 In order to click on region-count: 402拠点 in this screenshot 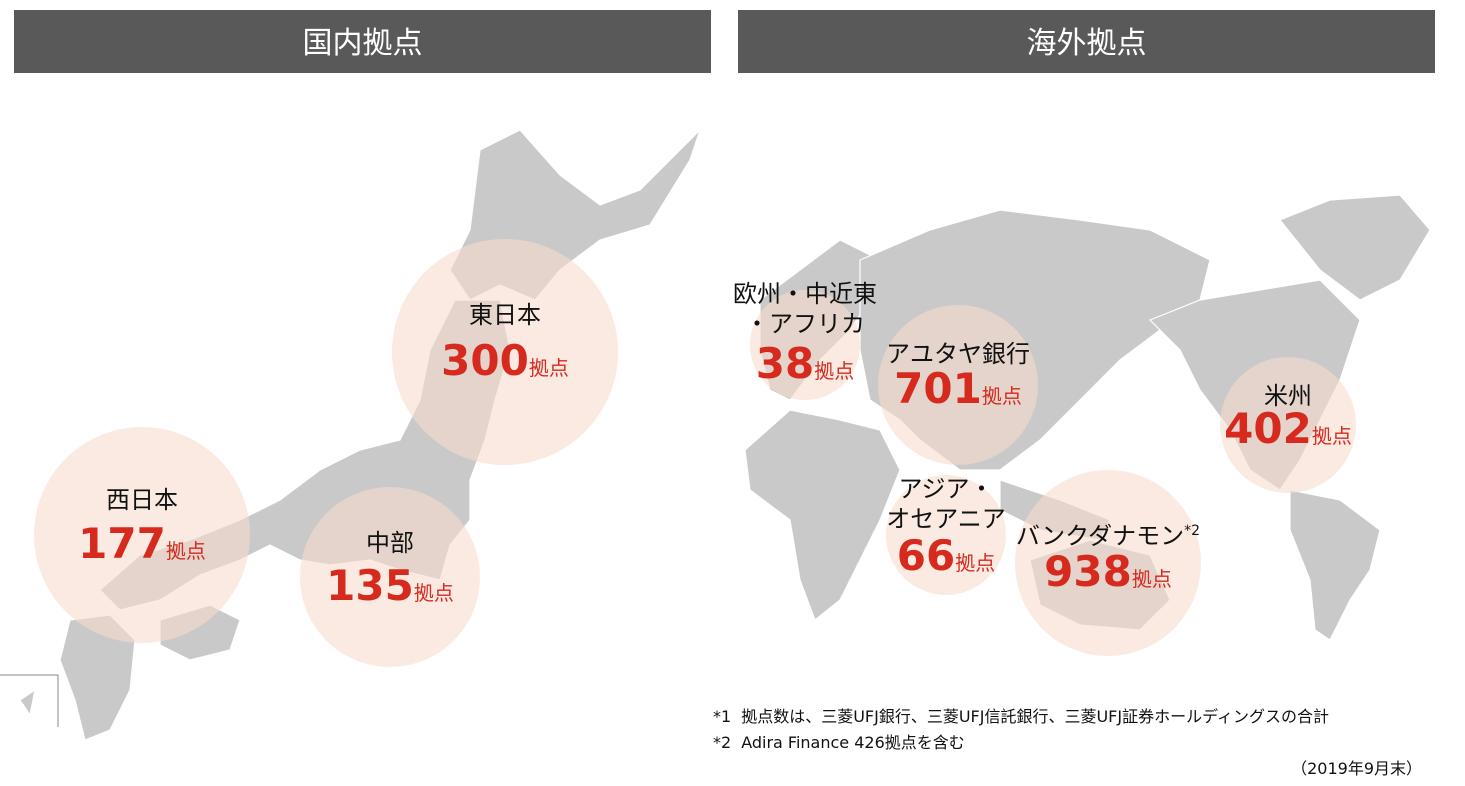, I will do `click(1288, 428)`.